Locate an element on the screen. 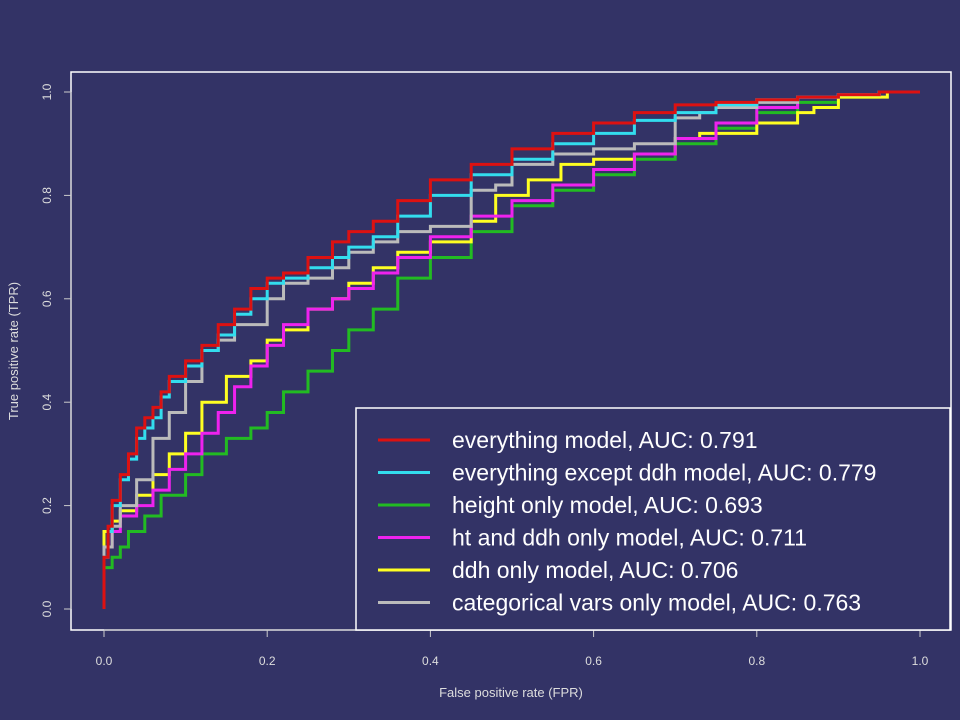 The height and width of the screenshot is (720, 960). y-tick-label: 0.6 is located at coordinates (47, 298).